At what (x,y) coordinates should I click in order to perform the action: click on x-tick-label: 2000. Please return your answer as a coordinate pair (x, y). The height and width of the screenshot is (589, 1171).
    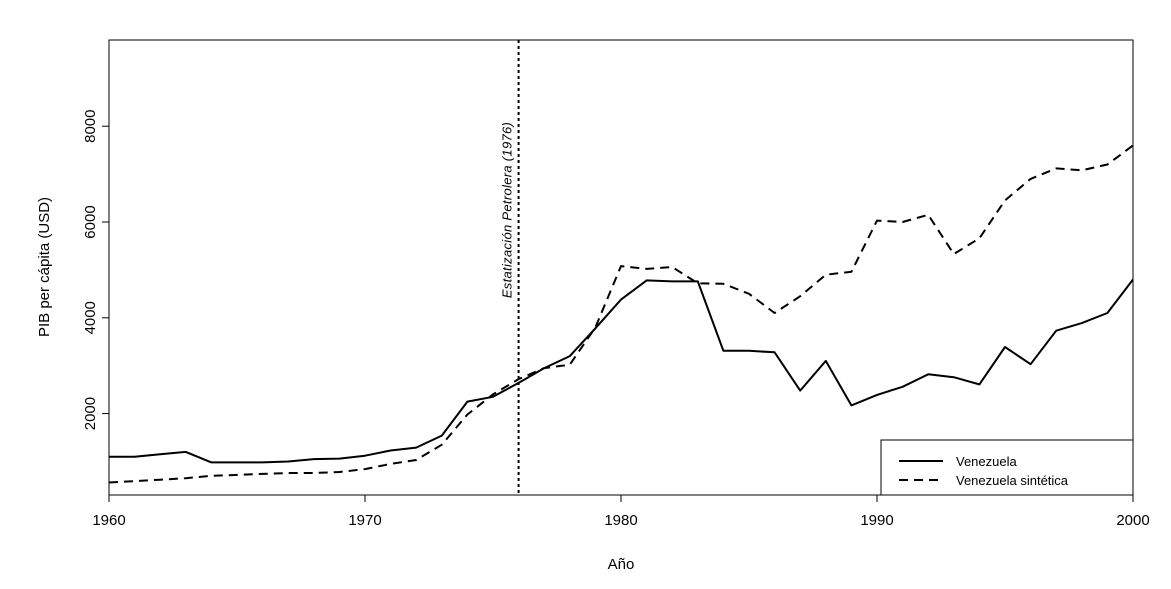
    Looking at the image, I should click on (1132, 520).